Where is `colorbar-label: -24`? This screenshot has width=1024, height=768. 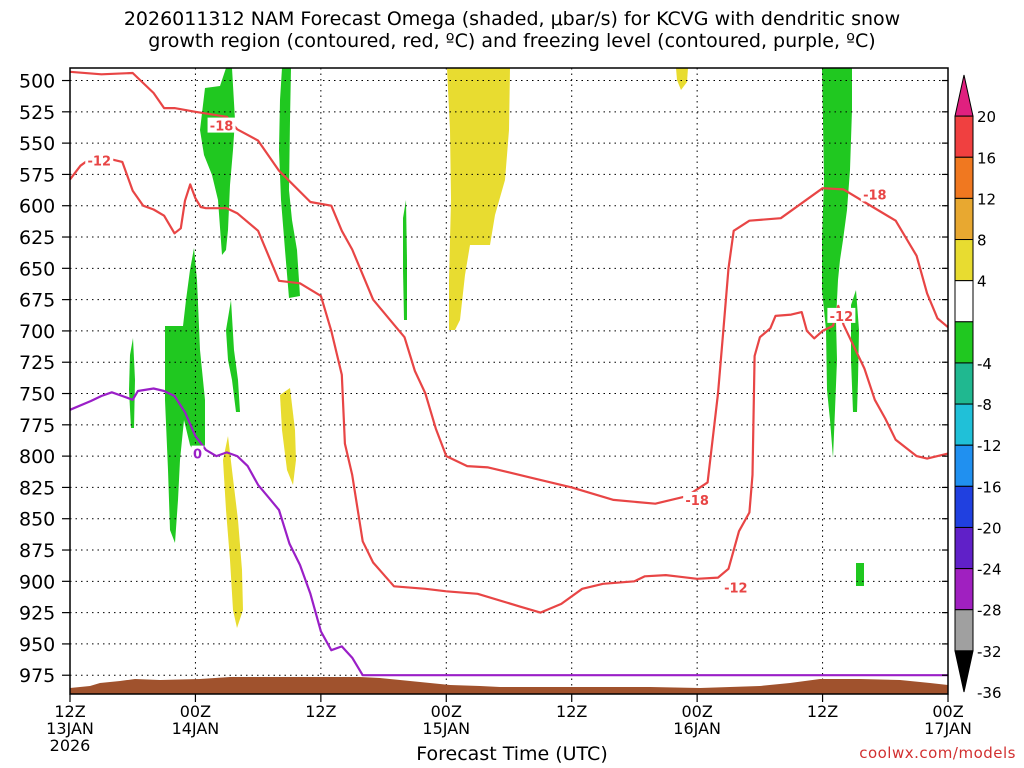 colorbar-label: -24 is located at coordinates (989, 570).